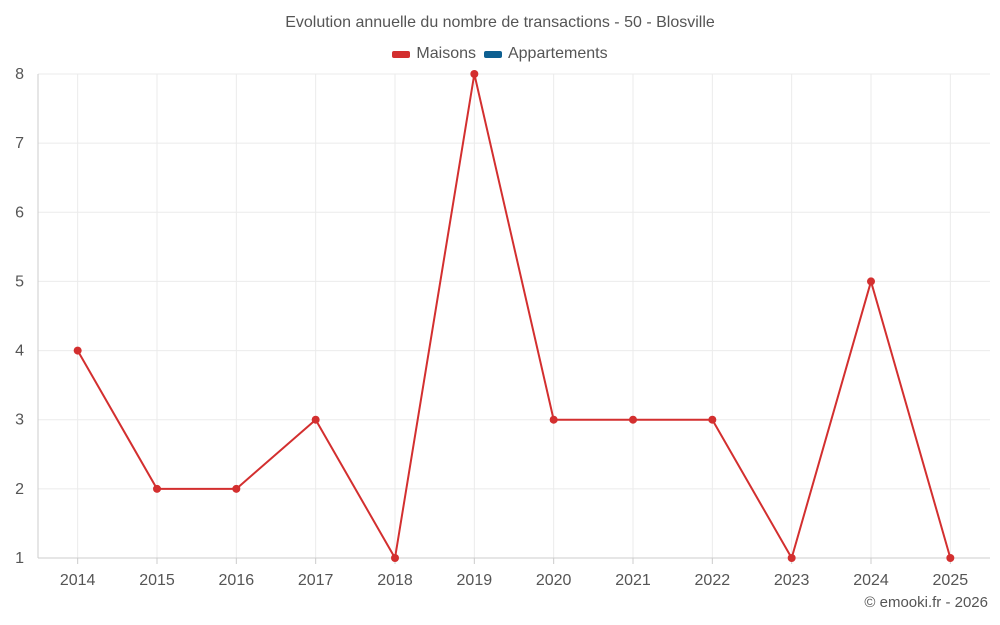 The height and width of the screenshot is (625, 1000). I want to click on x-tick-label: 2025, so click(951, 580).